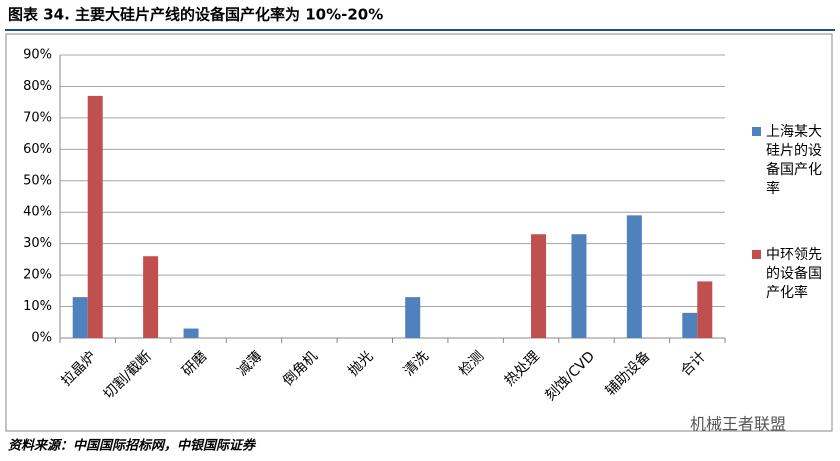 This screenshot has width=840, height=461. I want to click on x-tick-label: 热处理, so click(522, 368).